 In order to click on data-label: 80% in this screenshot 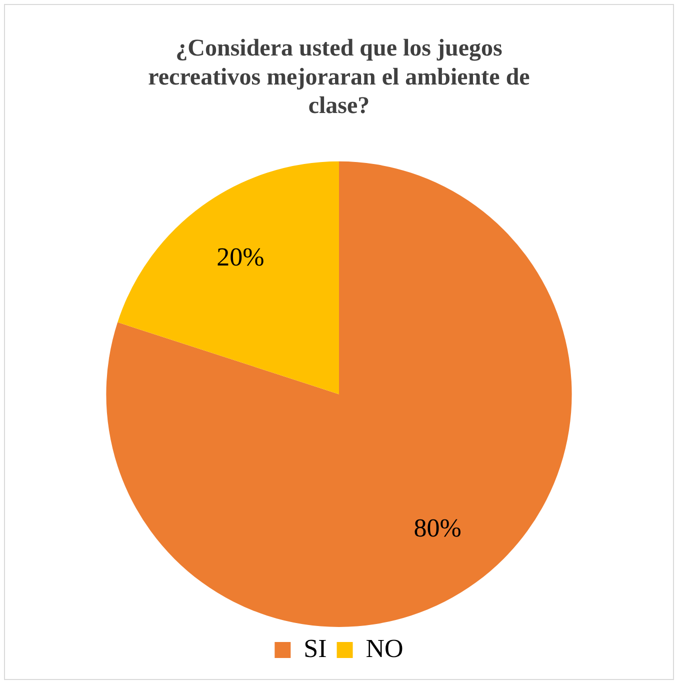, I will do `click(438, 528)`.